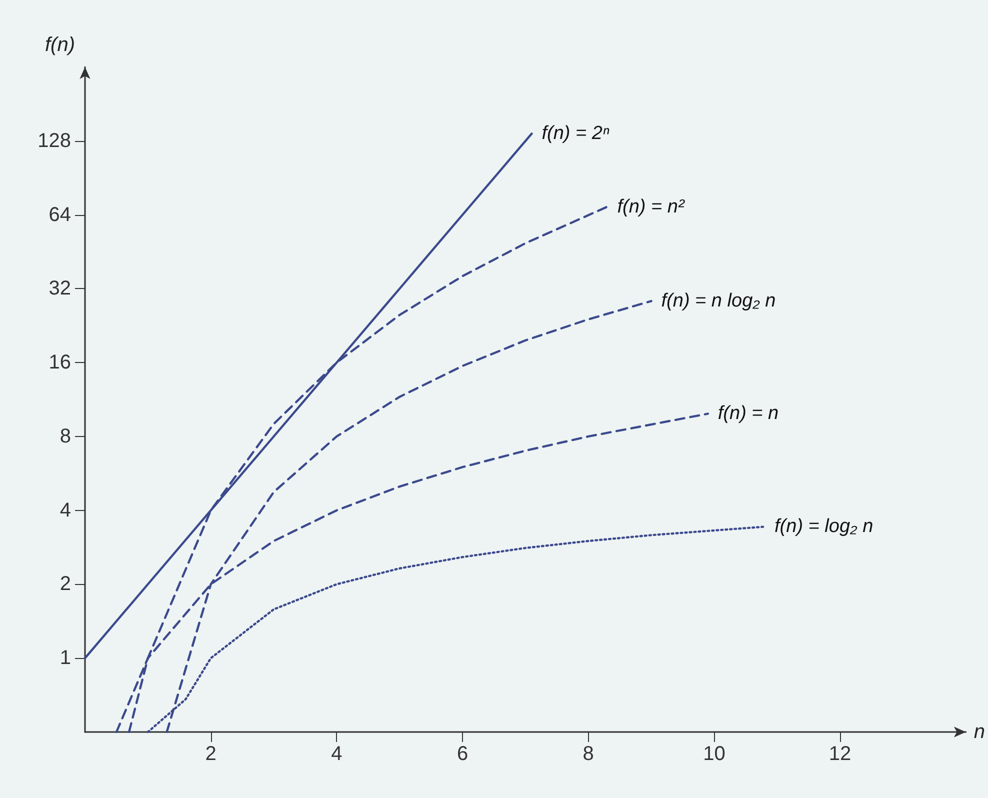 Image resolution: width=988 pixels, height=798 pixels. I want to click on y-tick-label: 8, so click(65, 436).